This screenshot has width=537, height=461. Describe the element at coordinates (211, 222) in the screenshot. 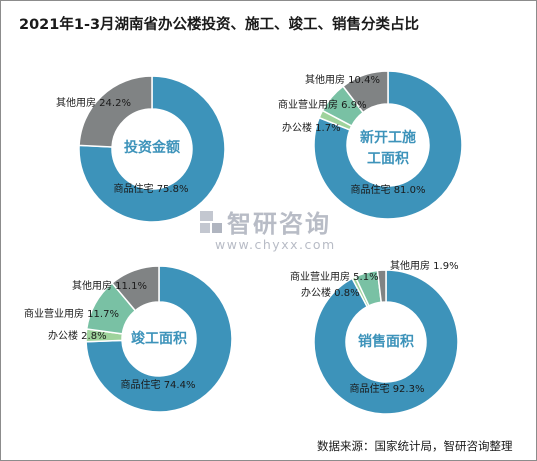

I see `watermark-logo-icon` at that location.